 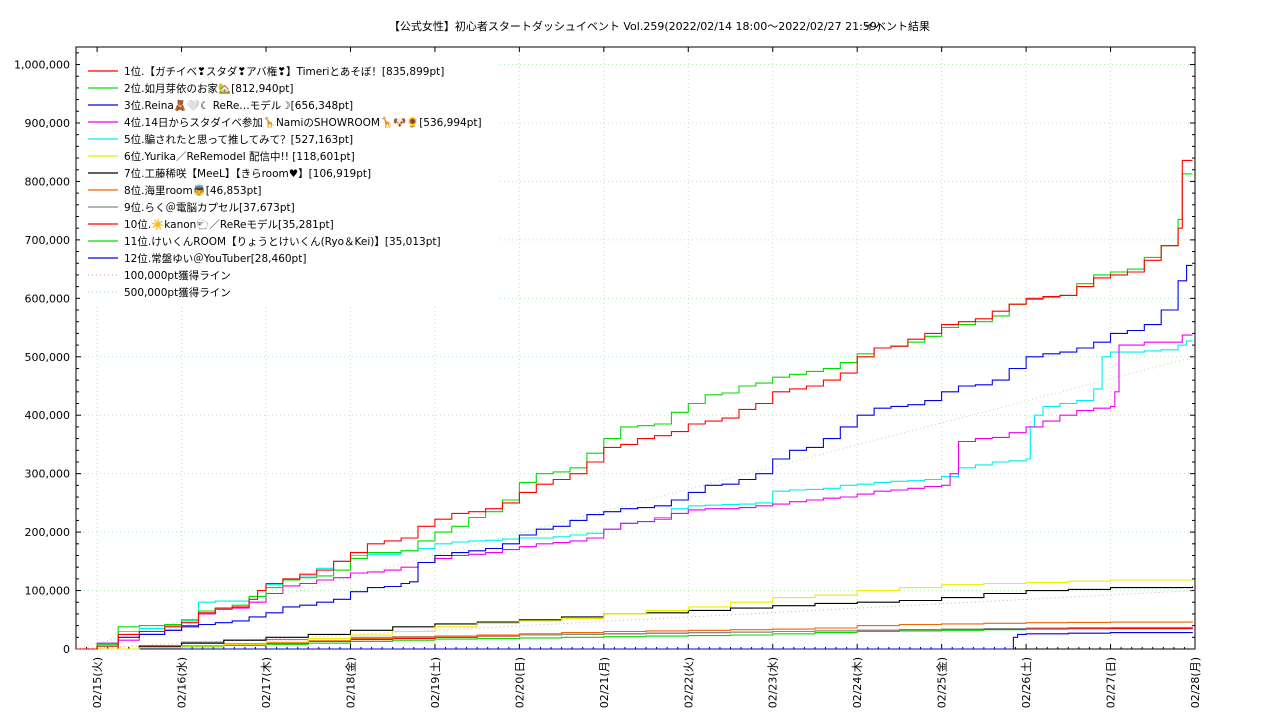 What do you see at coordinates (209, 207) in the screenshot?
I see `legend-label: 9位.らく＠電脳カプセル[37,673pt]` at bounding box center [209, 207].